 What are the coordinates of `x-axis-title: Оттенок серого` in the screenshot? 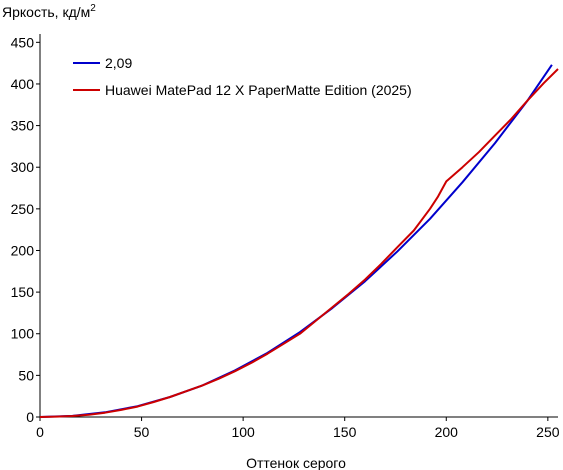 It's located at (296, 462).